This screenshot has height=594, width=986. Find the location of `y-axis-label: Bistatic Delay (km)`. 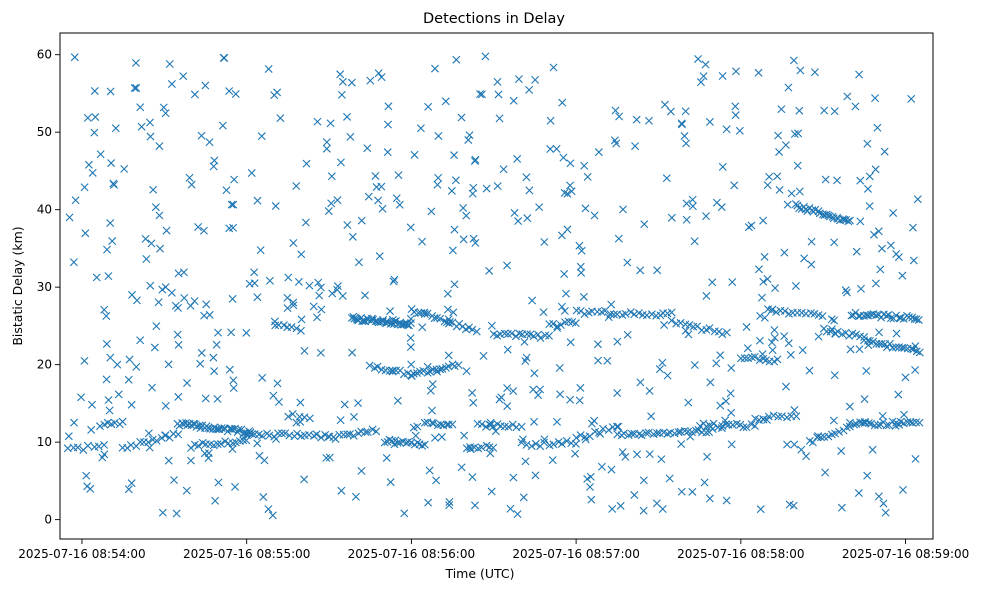

y-axis-label: Bistatic Delay (km) is located at coordinates (17, 285).